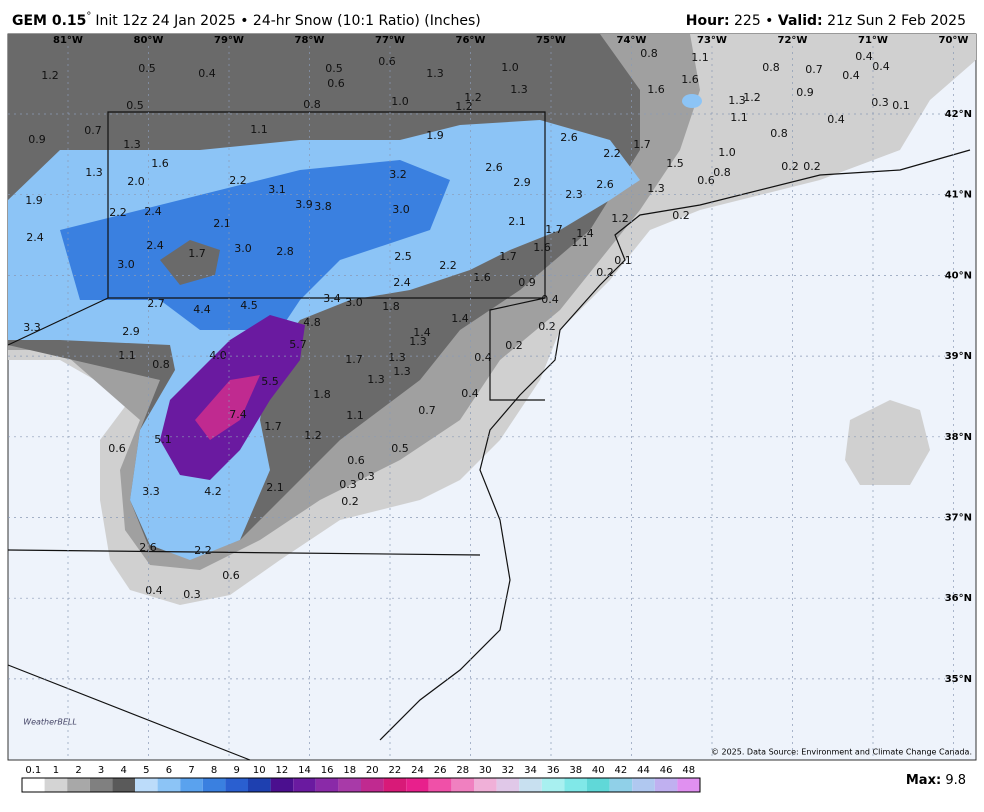  Describe the element at coordinates (202, 309) in the screenshot. I see `snow-amount: 4.4` at that location.